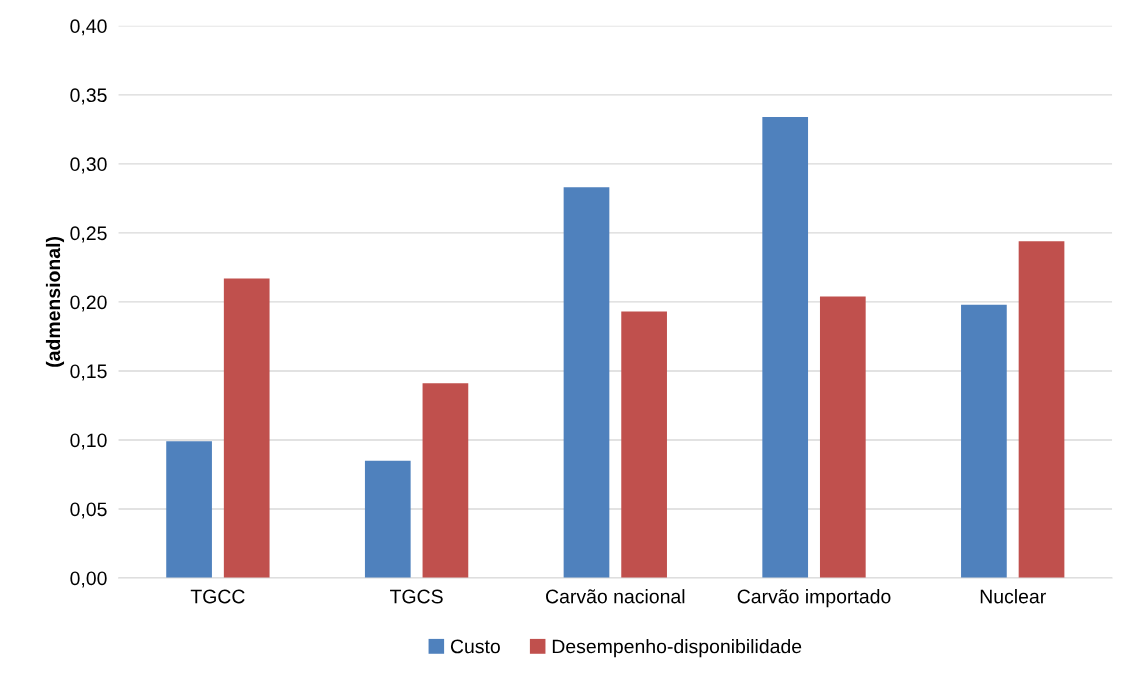  I want to click on y-tick-label: 0,05, so click(88, 510).